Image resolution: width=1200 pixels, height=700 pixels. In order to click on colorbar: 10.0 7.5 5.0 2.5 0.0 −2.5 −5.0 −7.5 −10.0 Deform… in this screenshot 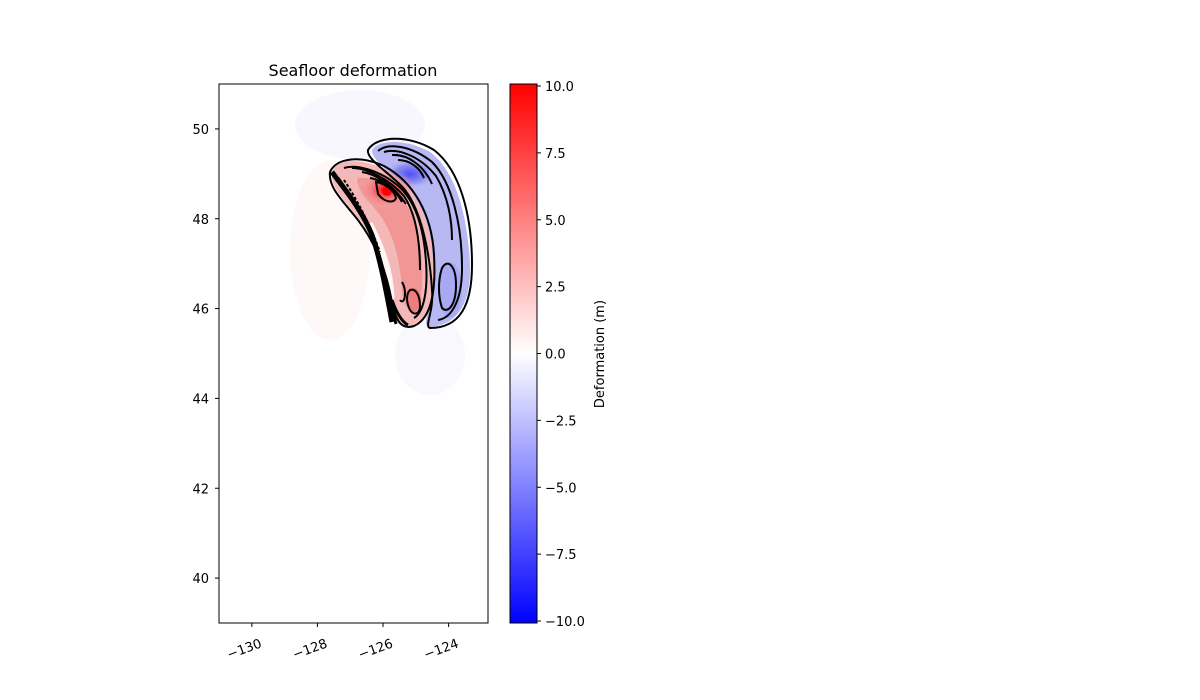, I will do `click(558, 355)`.